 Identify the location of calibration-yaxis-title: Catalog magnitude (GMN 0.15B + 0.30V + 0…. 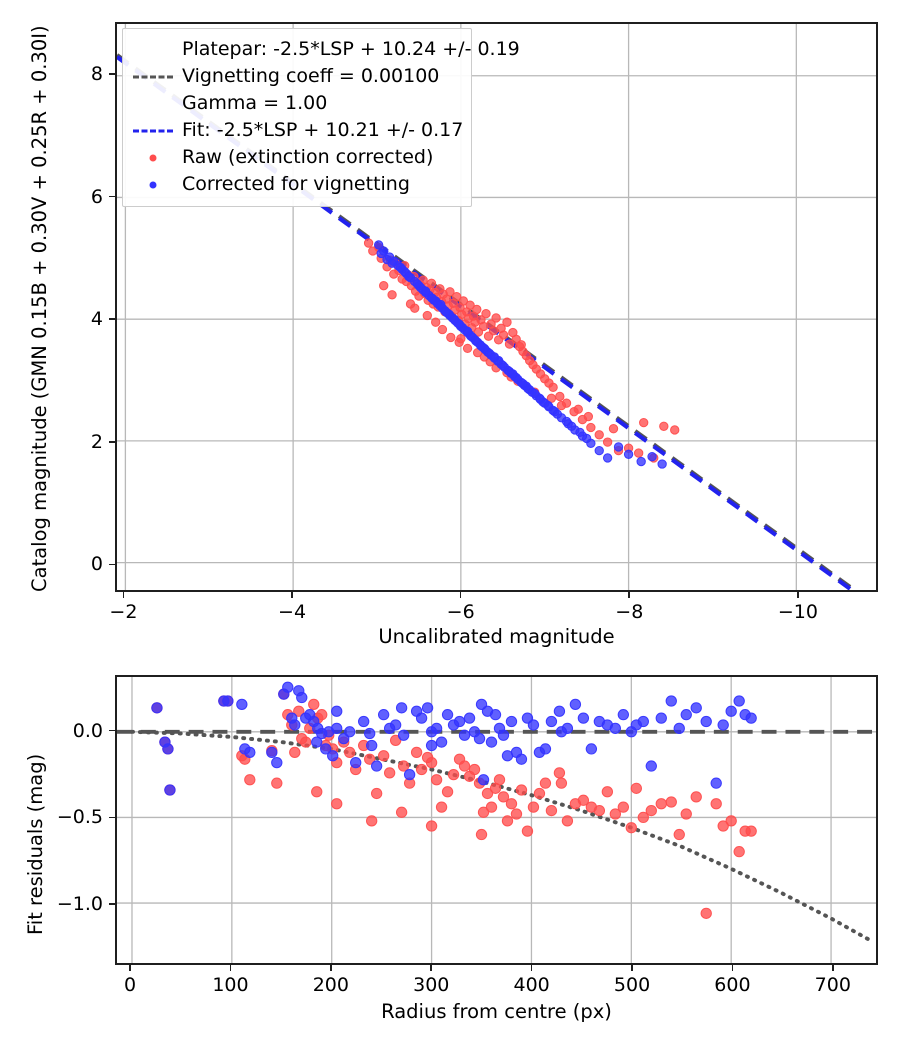
(39, 308).